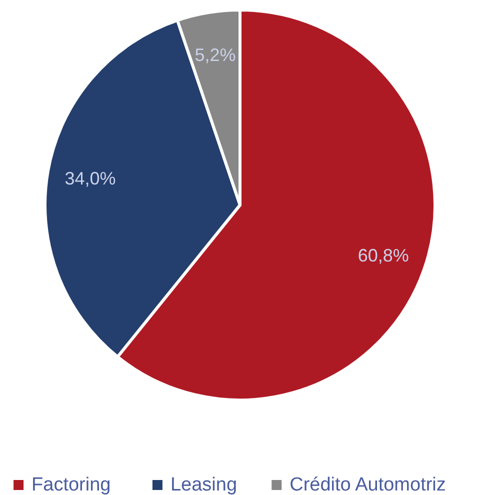 This screenshot has width=481, height=495. What do you see at coordinates (204, 484) in the screenshot?
I see `legend-label: Leasing` at bounding box center [204, 484].